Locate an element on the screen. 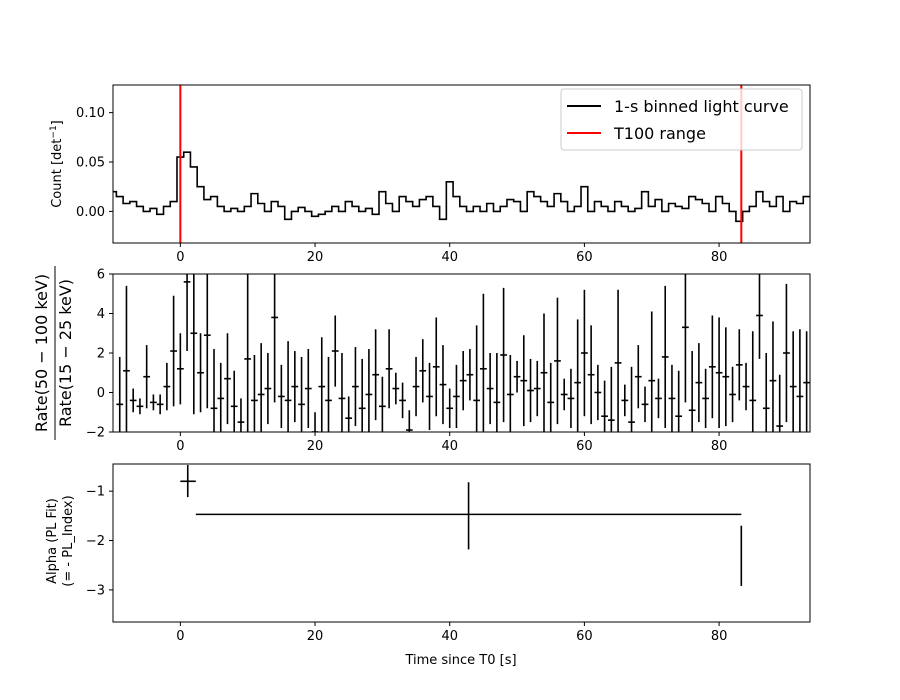 This screenshot has height=700, width=900. hardness-ratio-ytick-label: 6 is located at coordinates (101, 275).